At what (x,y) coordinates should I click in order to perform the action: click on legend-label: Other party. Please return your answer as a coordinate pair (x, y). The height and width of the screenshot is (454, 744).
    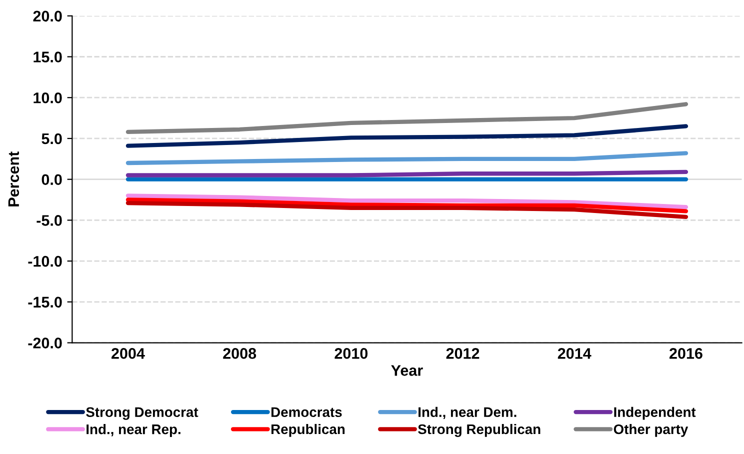
    Looking at the image, I should click on (651, 430).